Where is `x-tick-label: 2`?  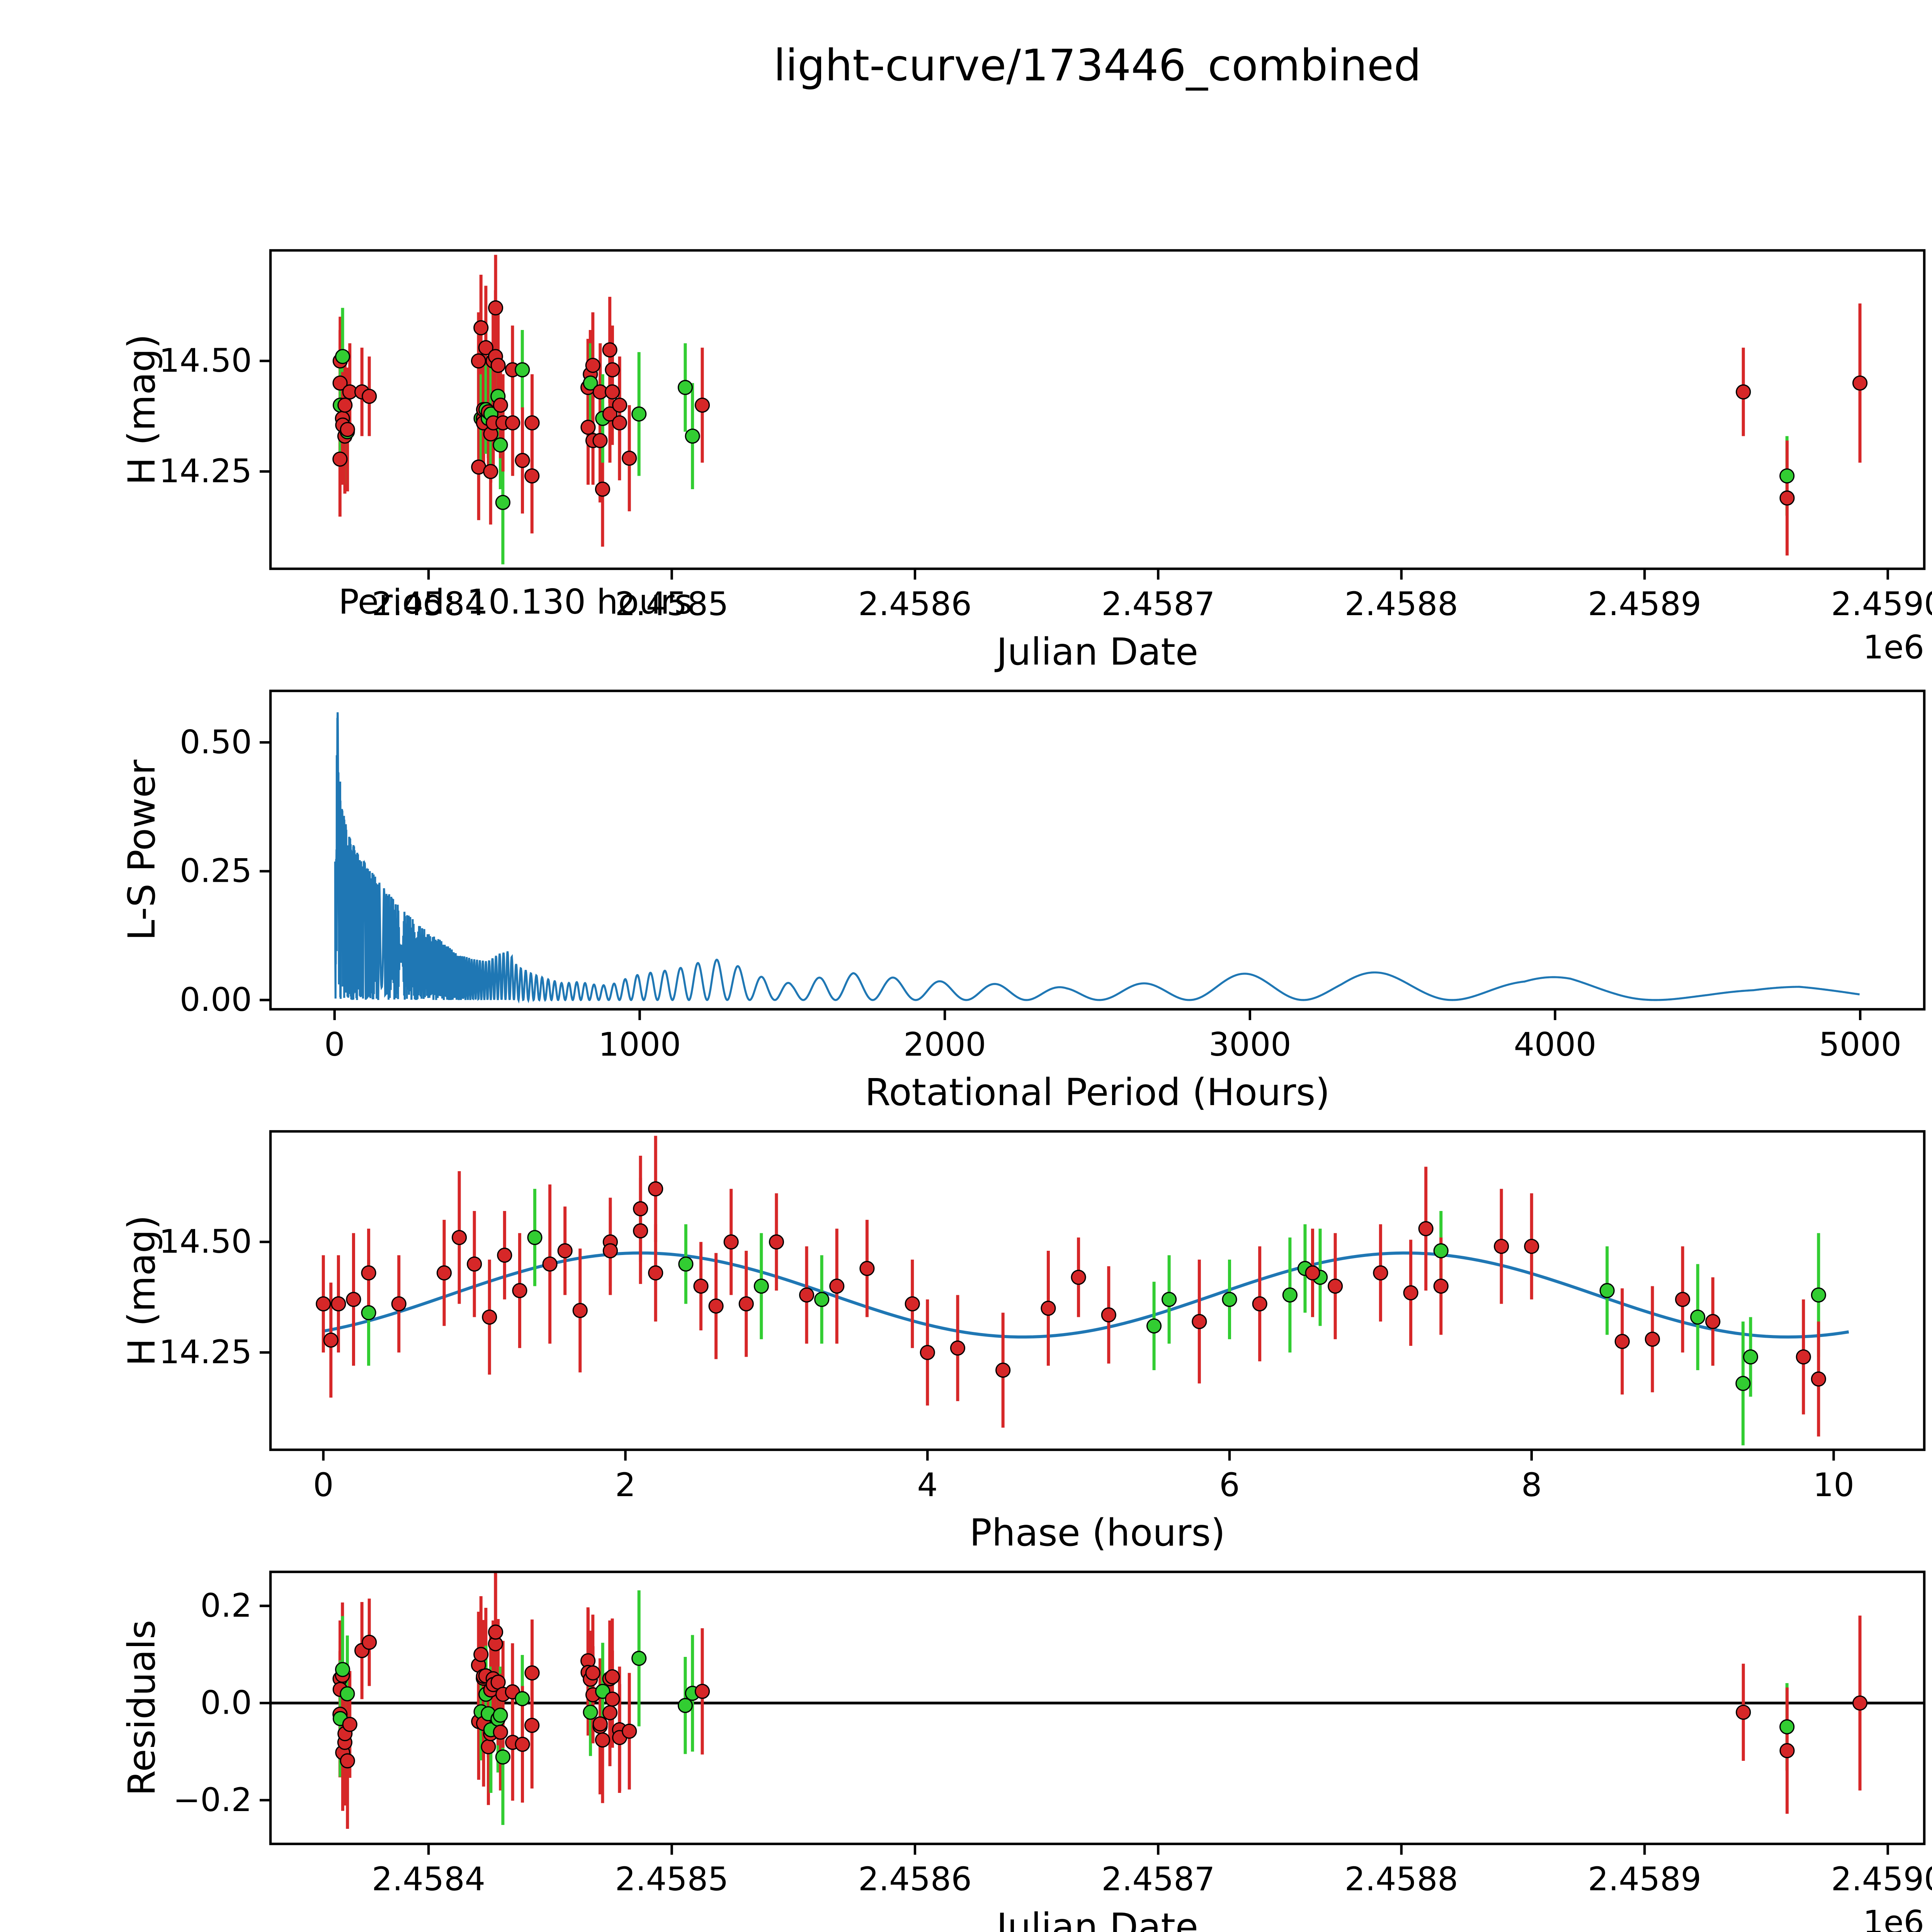 x-tick-label: 2 is located at coordinates (625, 1485).